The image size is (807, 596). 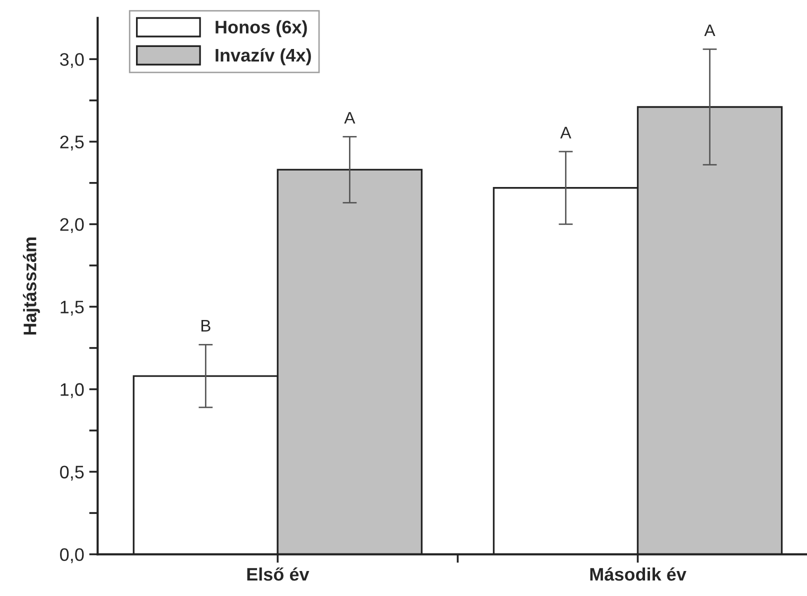 What do you see at coordinates (72, 60) in the screenshot?
I see `y-tick-label: 3,0` at bounding box center [72, 60].